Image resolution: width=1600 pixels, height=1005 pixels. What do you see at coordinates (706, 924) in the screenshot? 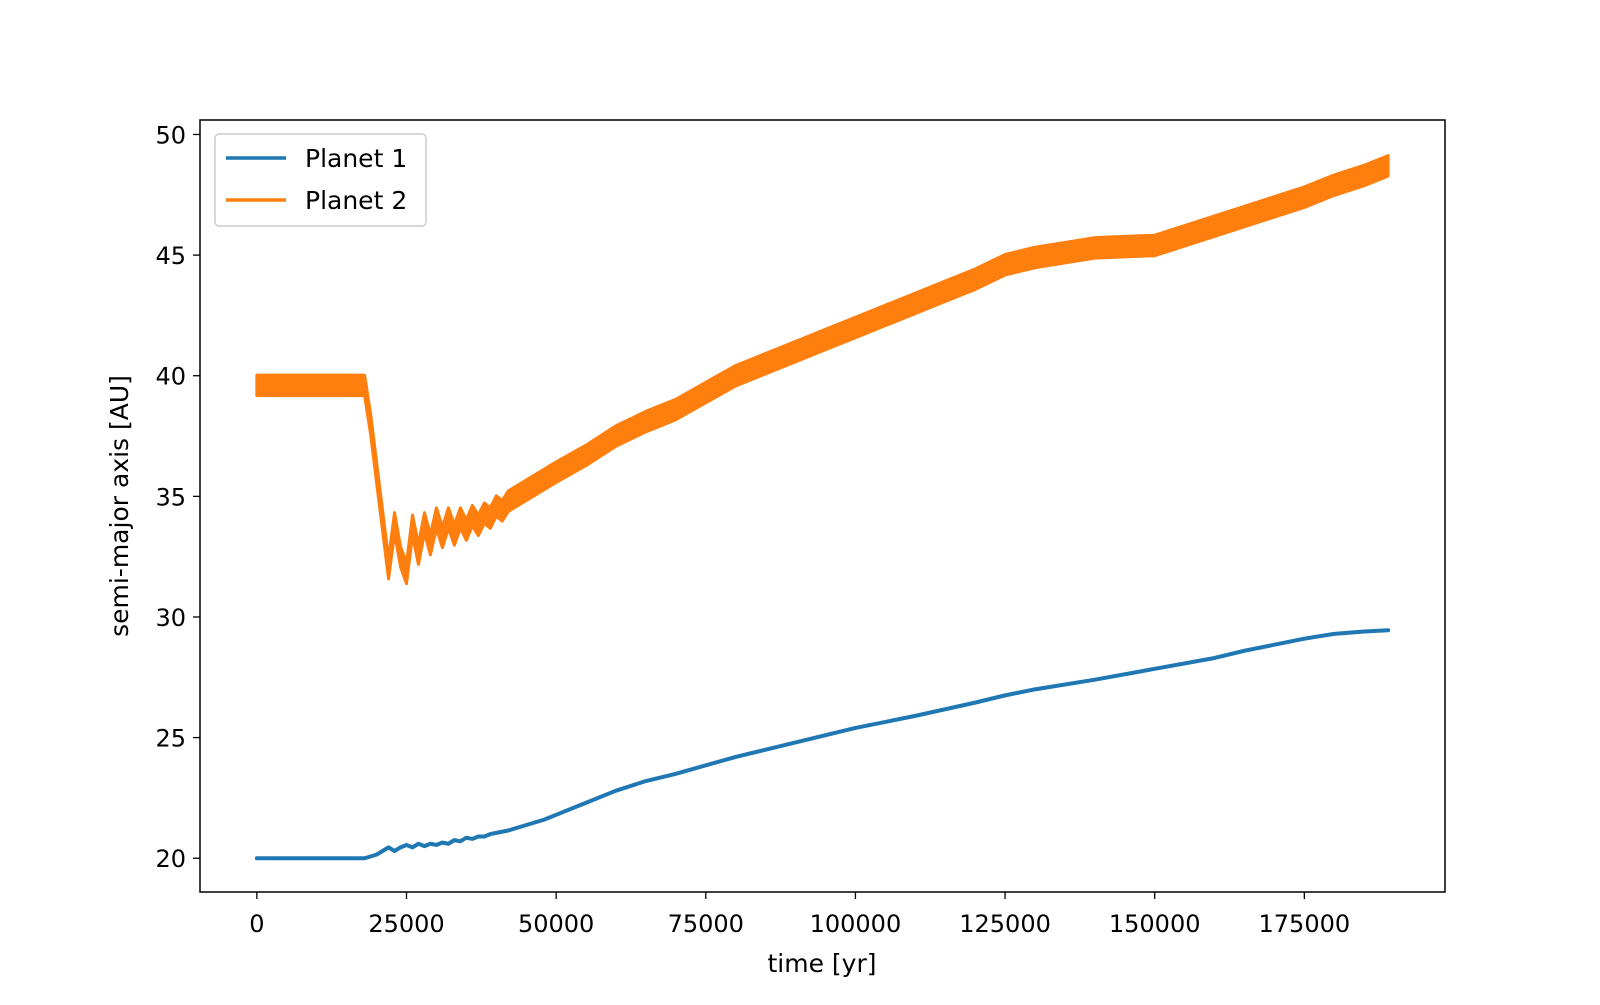
I see `x-tick-label: 75000` at bounding box center [706, 924].